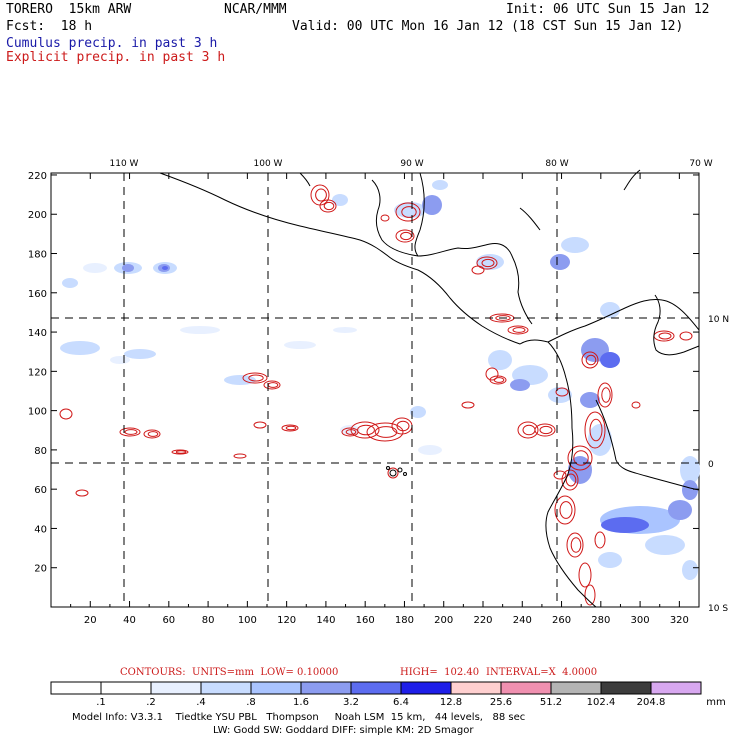 The image size is (740, 740). I want to click on colorbar-label: 1.6, so click(301, 702).